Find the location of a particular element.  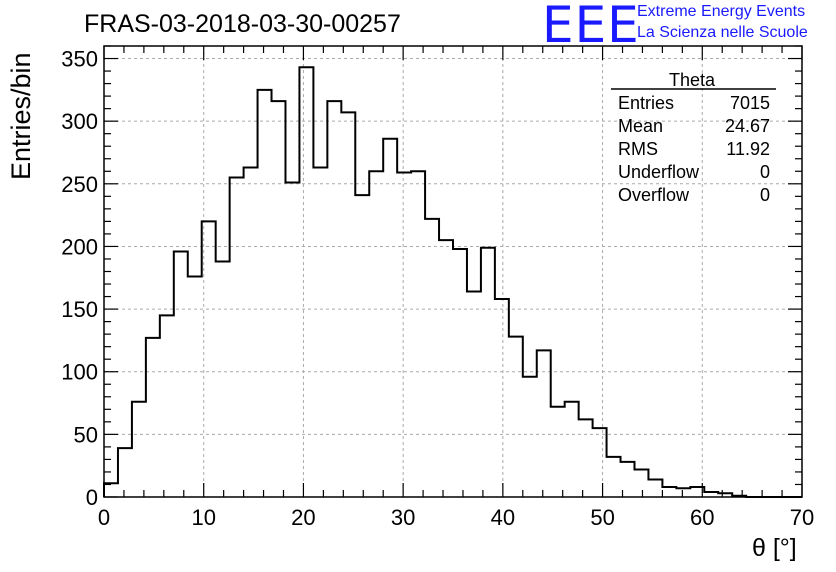

logo-line-2: La Scienza nelle Scuole is located at coordinates (722, 32).